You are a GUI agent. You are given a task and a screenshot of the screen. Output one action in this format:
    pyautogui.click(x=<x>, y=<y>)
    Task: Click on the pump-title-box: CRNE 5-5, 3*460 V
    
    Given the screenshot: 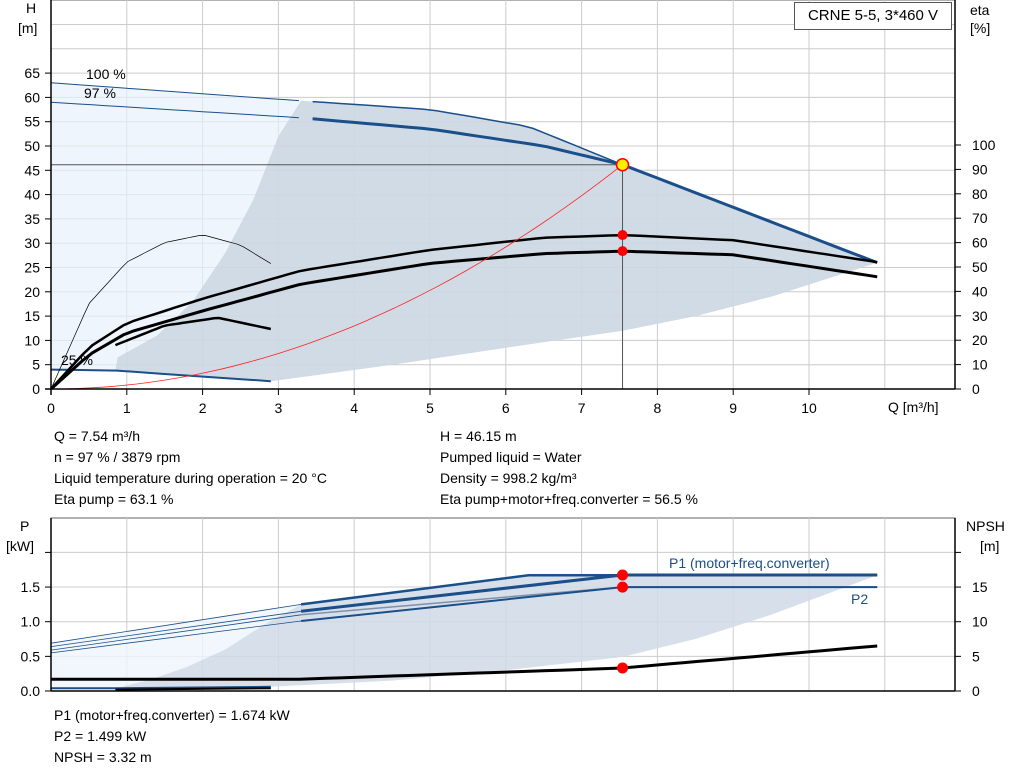 What is the action you would take?
    pyautogui.click(x=873, y=16)
    